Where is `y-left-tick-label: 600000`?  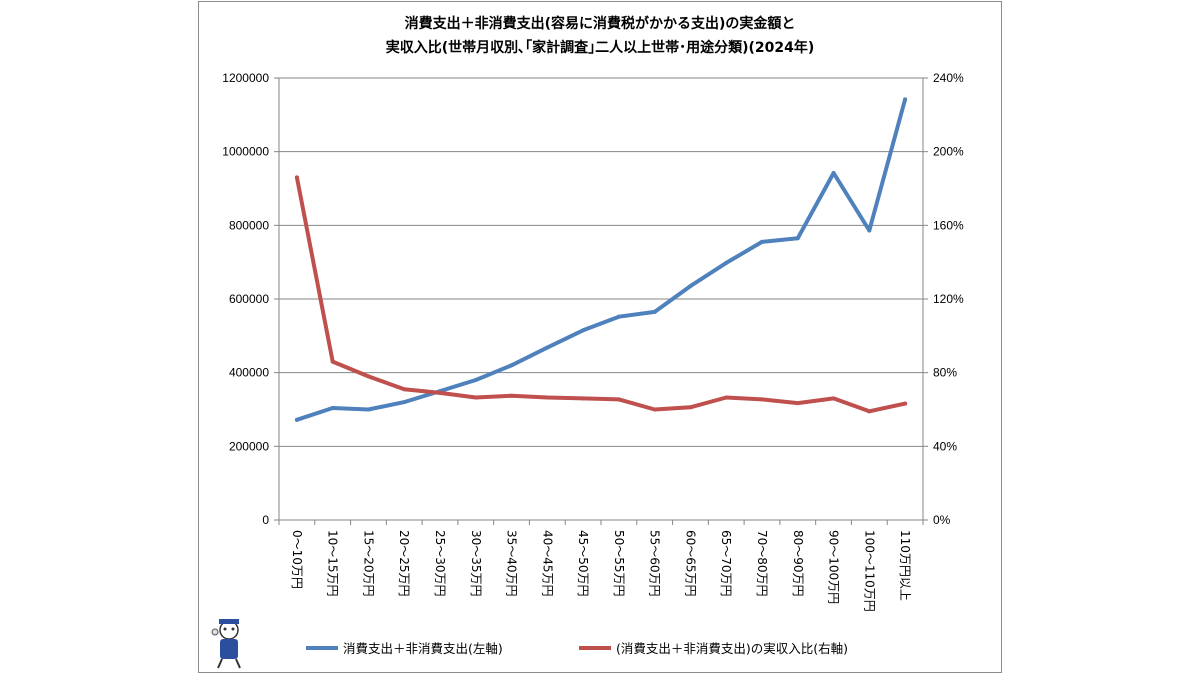 y-left-tick-label: 600000 is located at coordinates (249, 299).